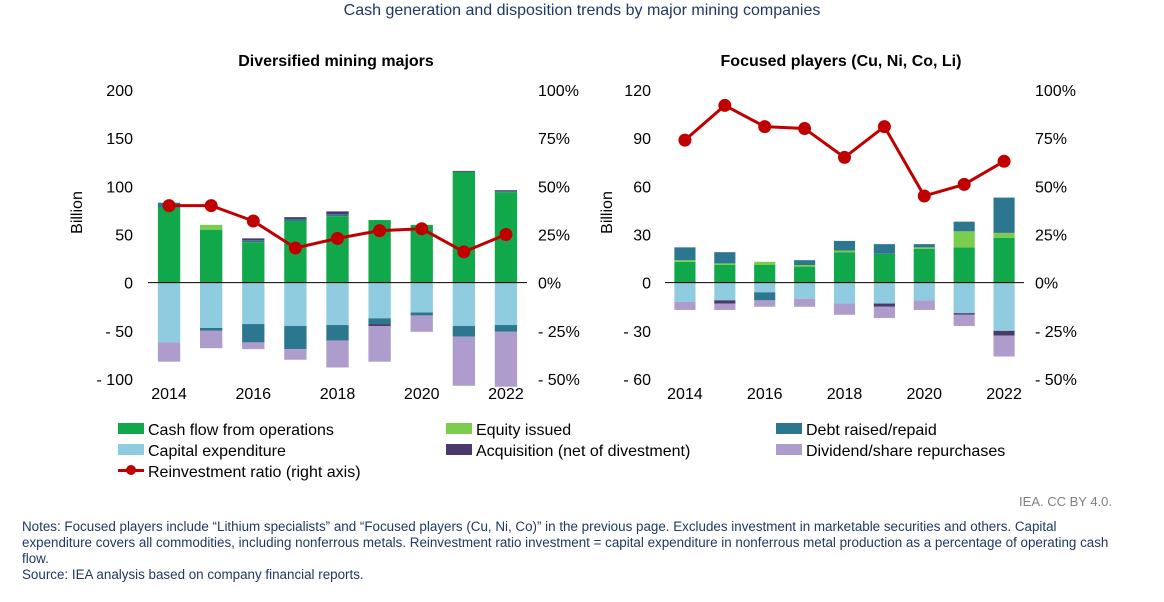  Describe the element at coordinates (217, 451) in the screenshot. I see `legend-label: Capital expenditure` at that location.